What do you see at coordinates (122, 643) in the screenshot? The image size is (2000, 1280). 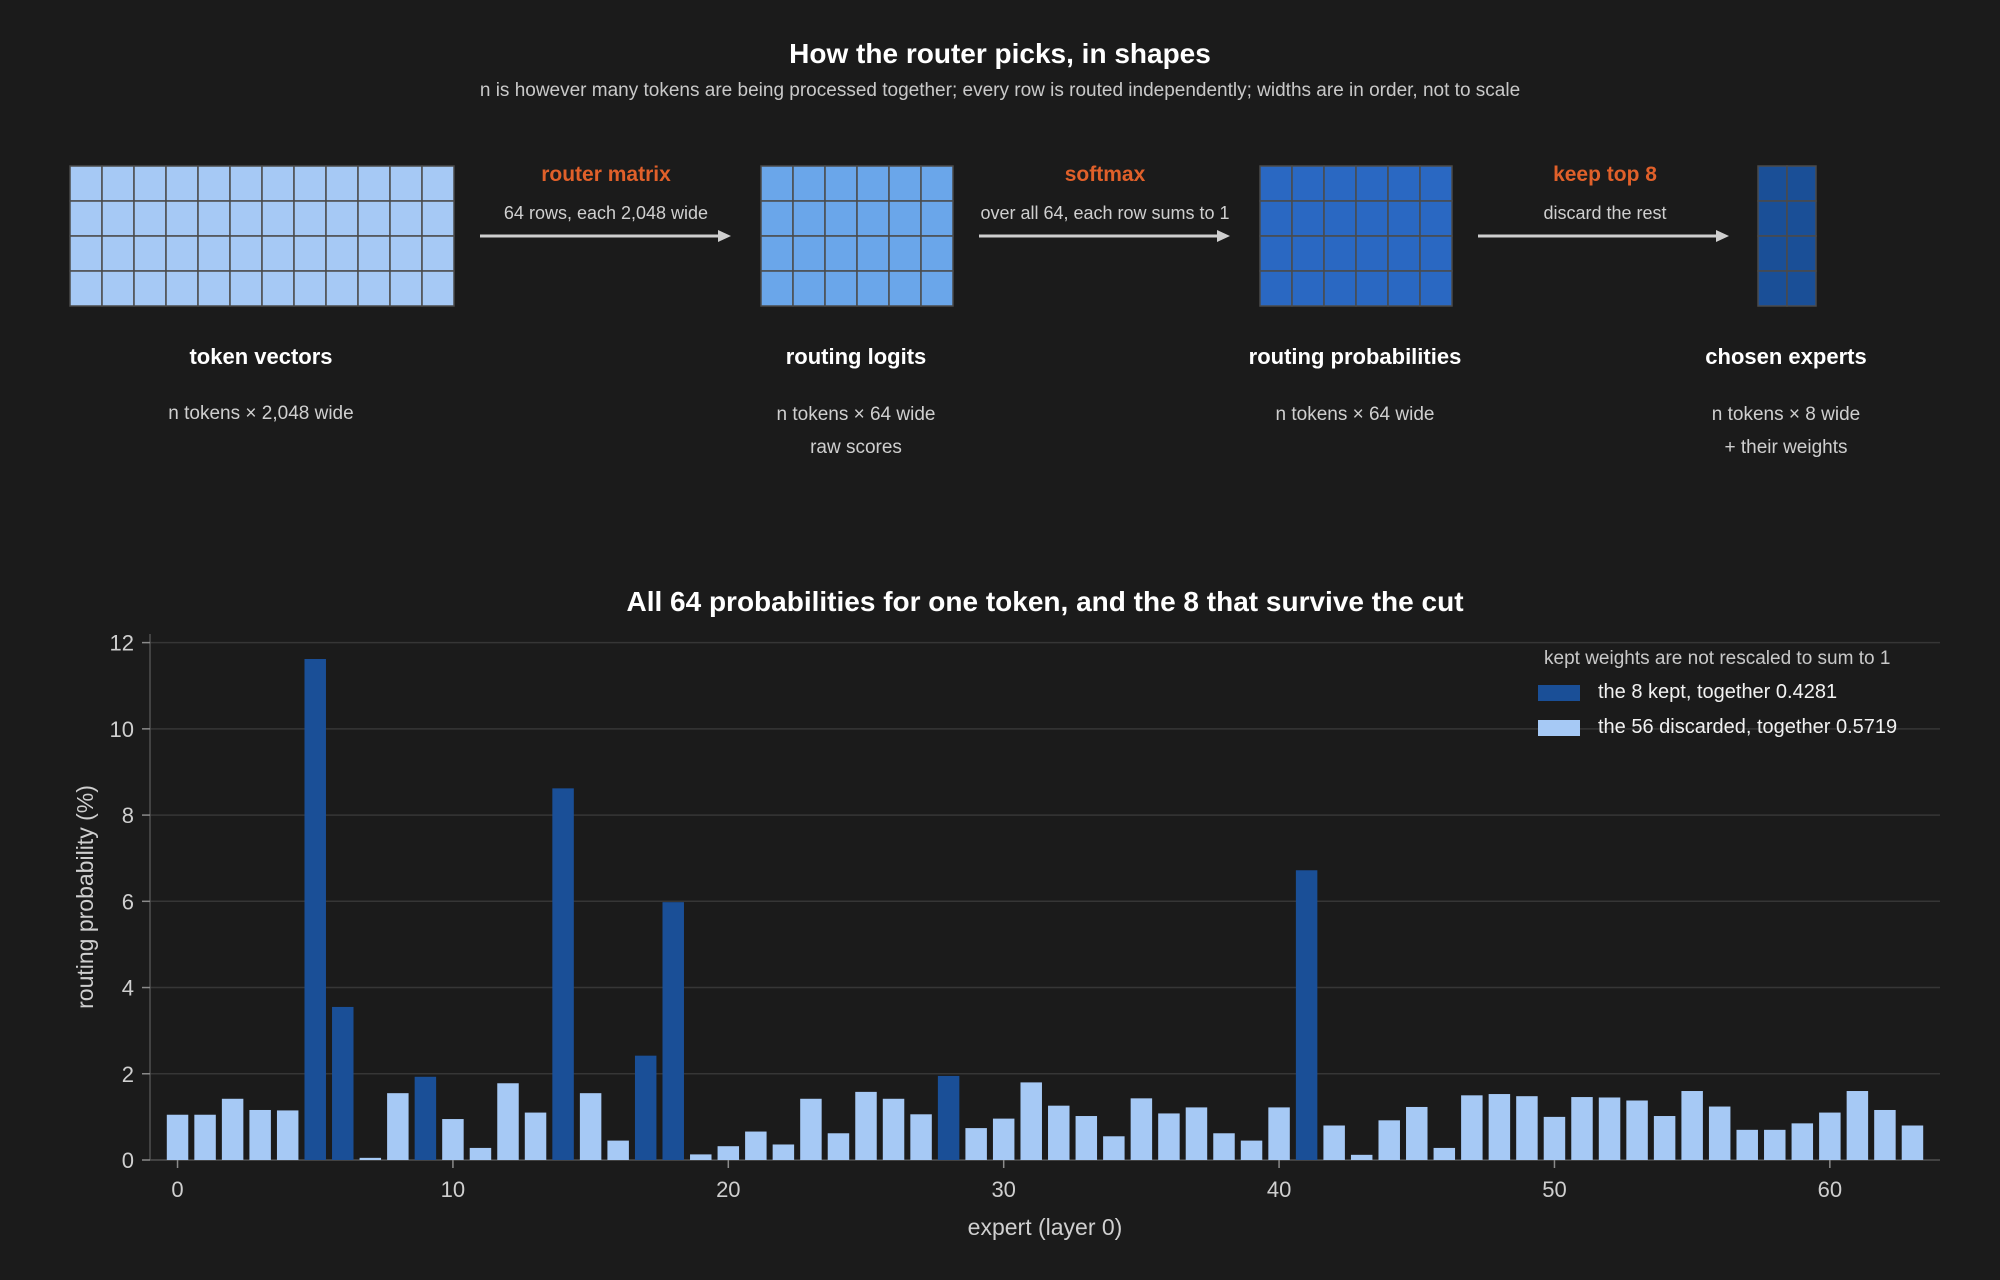 I see `y-tick-label: 12` at bounding box center [122, 643].